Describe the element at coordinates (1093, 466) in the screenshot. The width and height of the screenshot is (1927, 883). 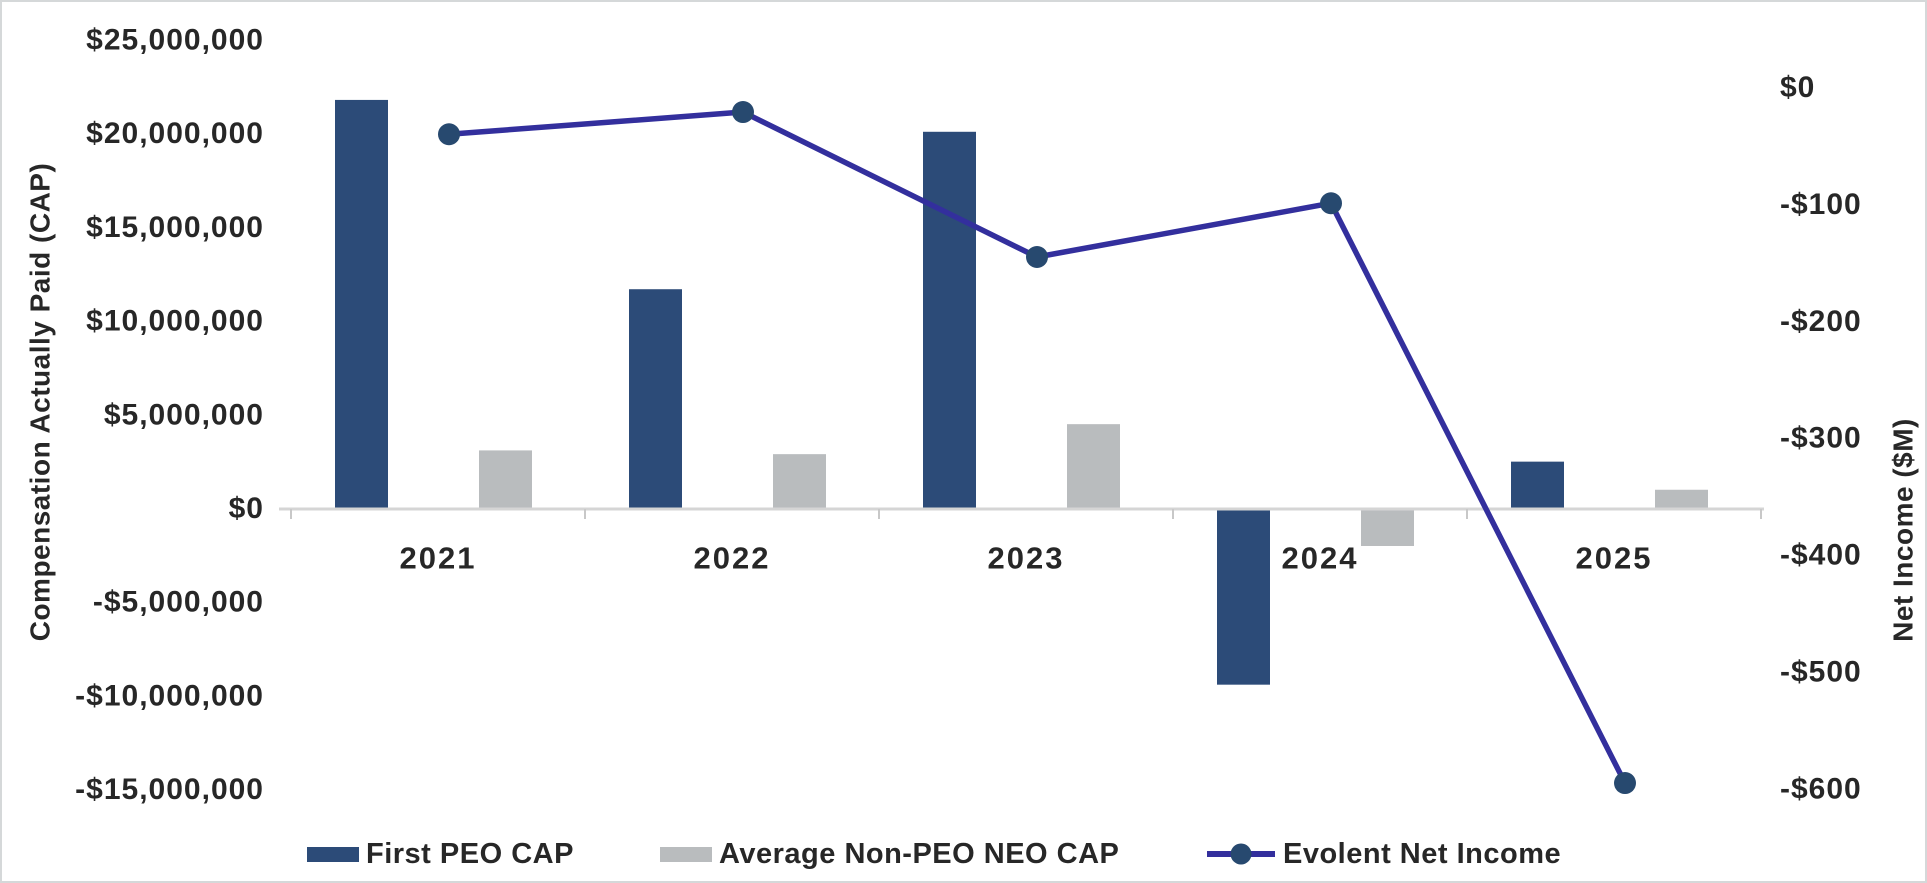
I see `bar-avg-non-peo-neo-cap-2023` at that location.